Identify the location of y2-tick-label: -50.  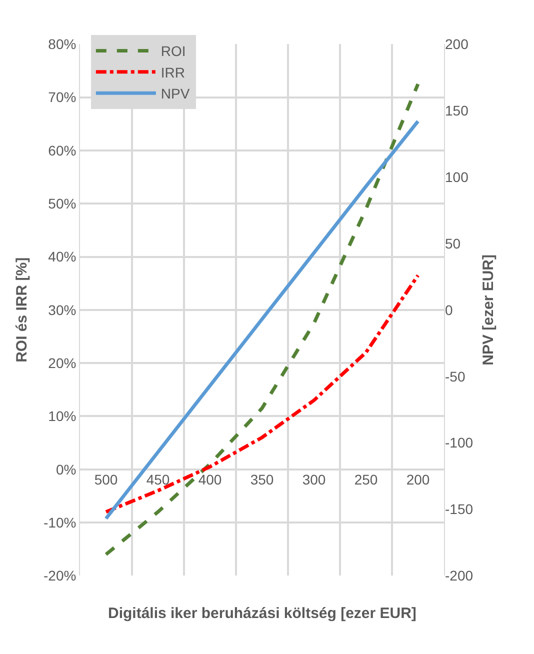
(455, 376).